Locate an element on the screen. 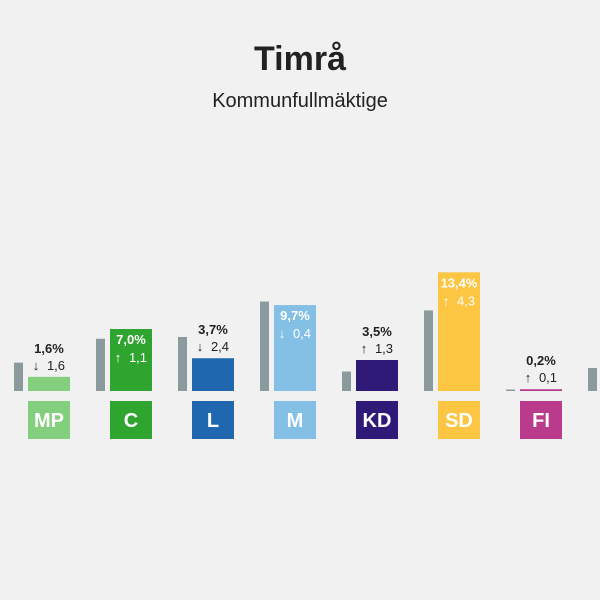 Image resolution: width=600 pixels, height=600 pixels. bar-l is located at coordinates (213, 374).